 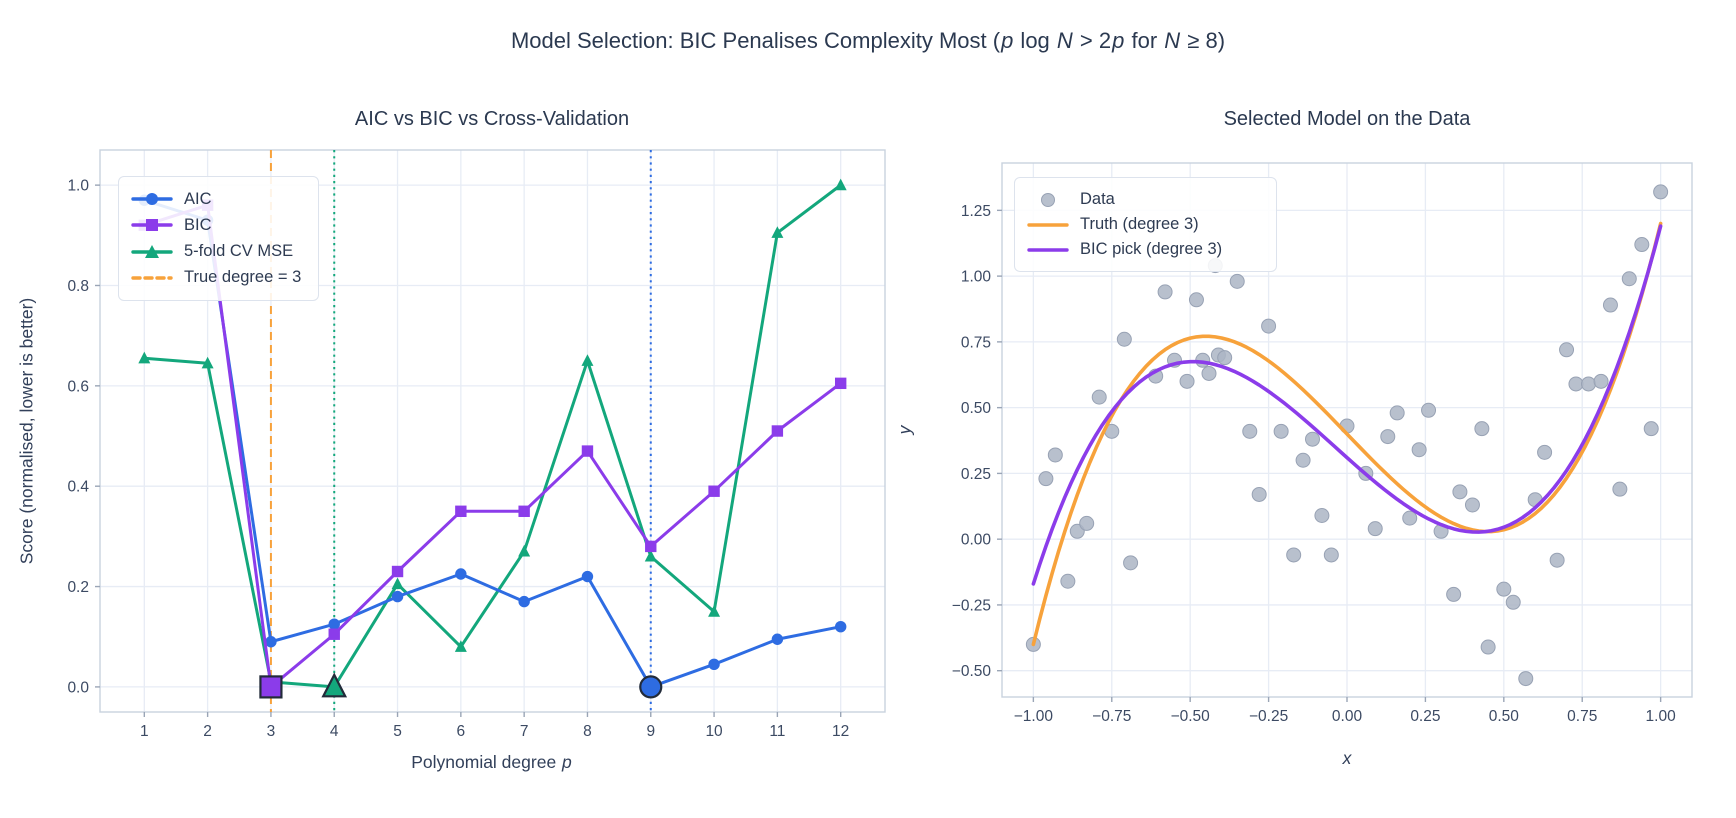 I want to click on scores-xtick-label: 8, so click(x=587, y=731).